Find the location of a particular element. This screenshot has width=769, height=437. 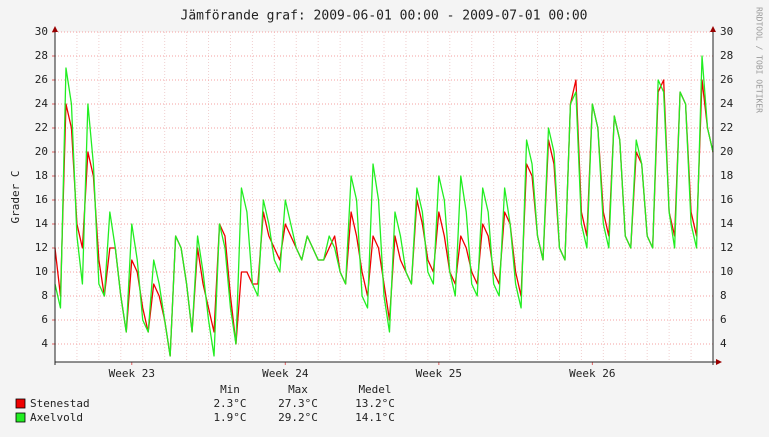

y-tick-label-right: 26 is located at coordinates (726, 79).